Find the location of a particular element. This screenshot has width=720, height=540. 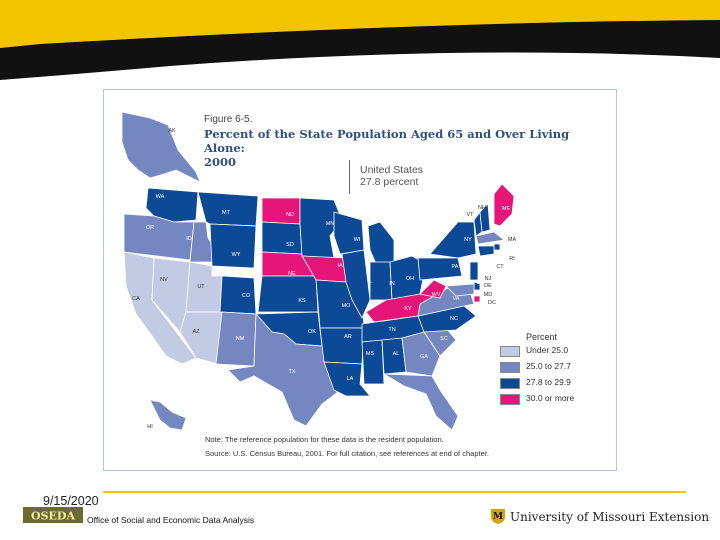

state-sd is located at coordinates (282, 238).